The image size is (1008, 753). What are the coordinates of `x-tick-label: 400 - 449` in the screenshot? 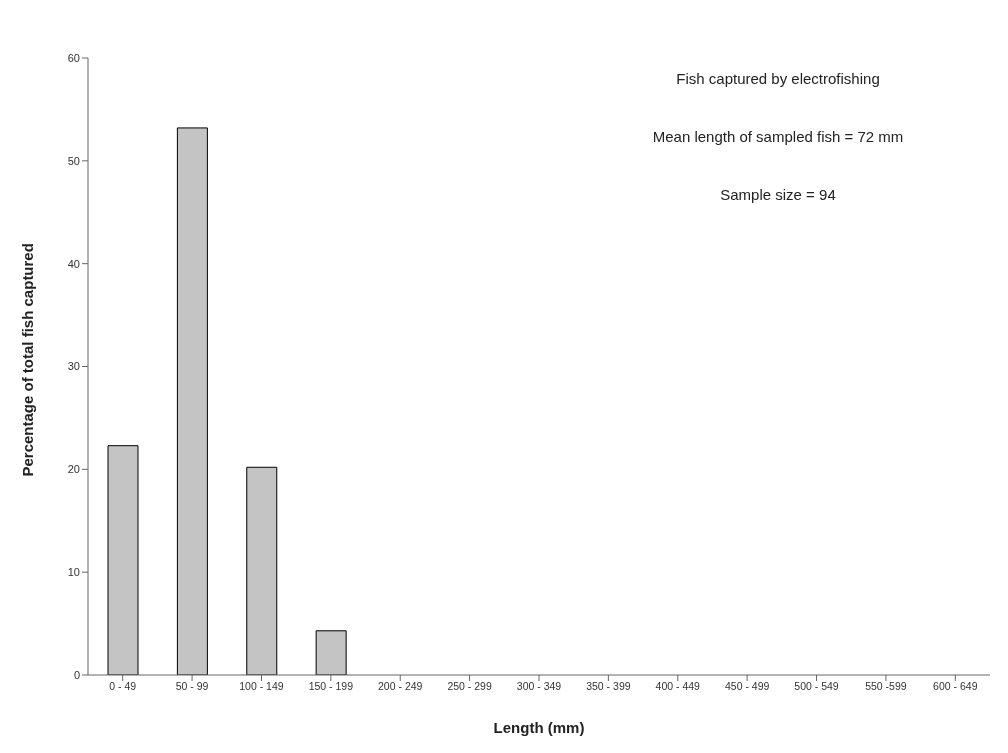 It's located at (678, 686).